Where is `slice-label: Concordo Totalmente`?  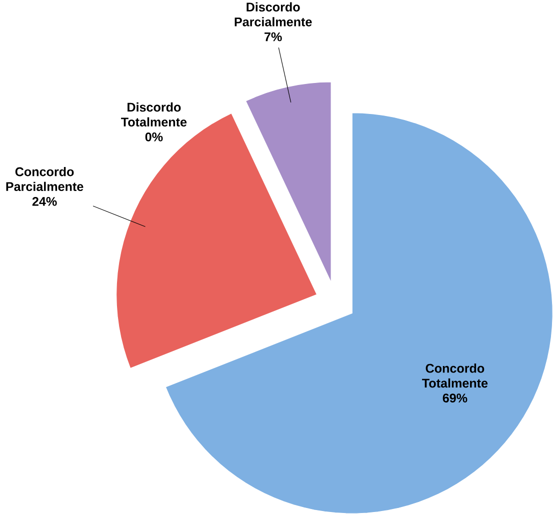
slice-label: Concordo Totalmente is located at coordinates (455, 376).